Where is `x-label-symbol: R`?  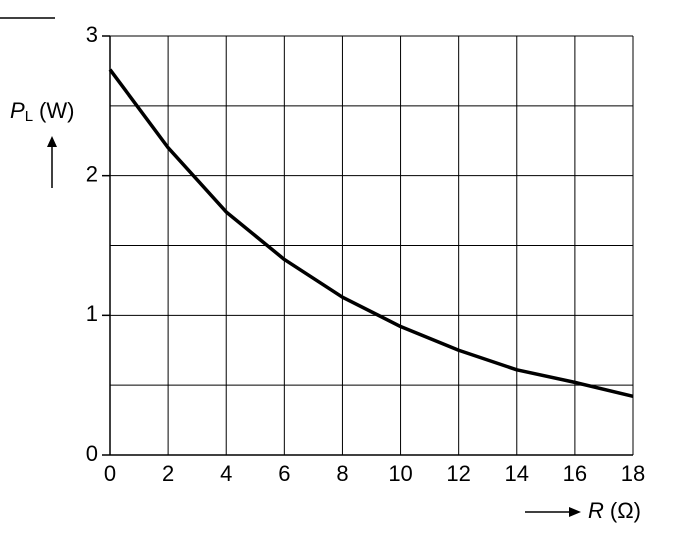 x-label-symbol: R is located at coordinates (596, 510).